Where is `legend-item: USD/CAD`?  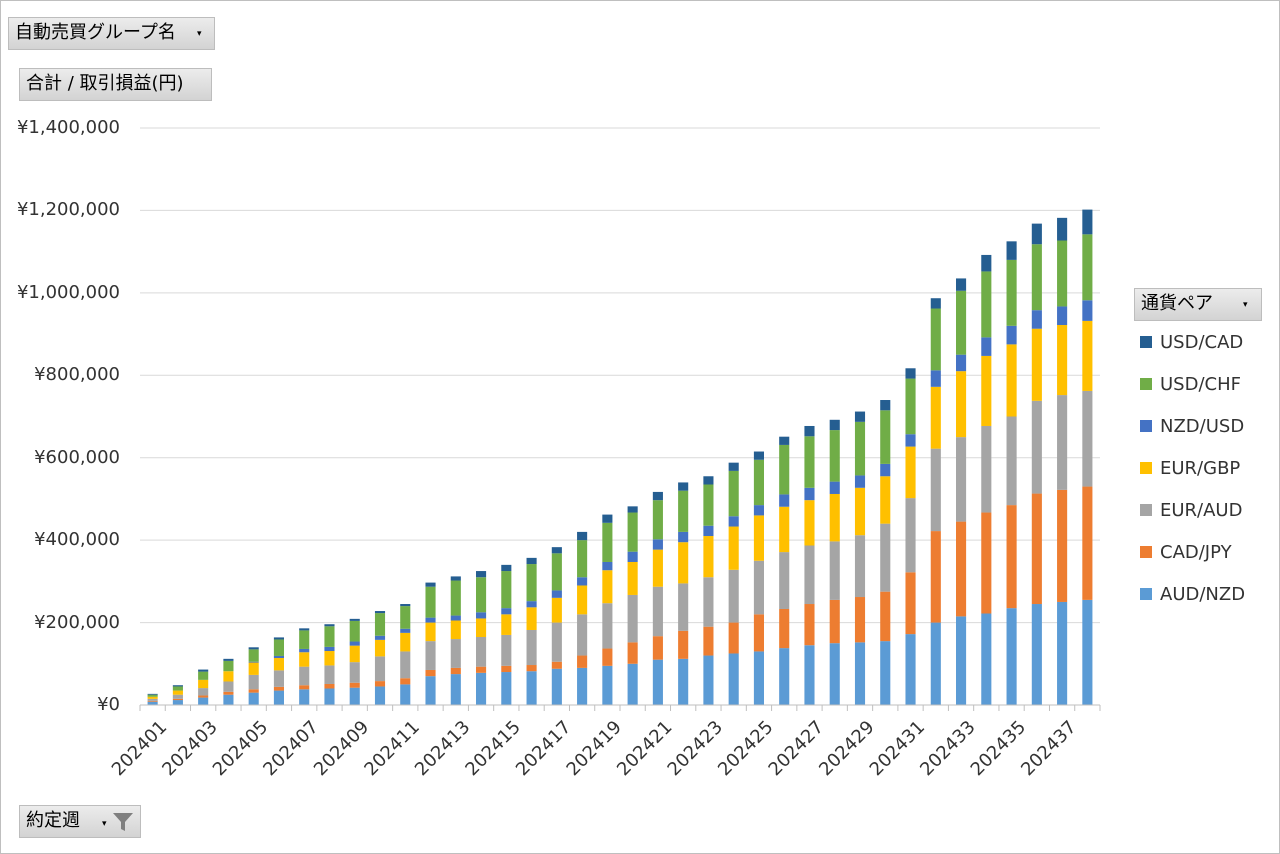 legend-item: USD/CAD is located at coordinates (1191, 343).